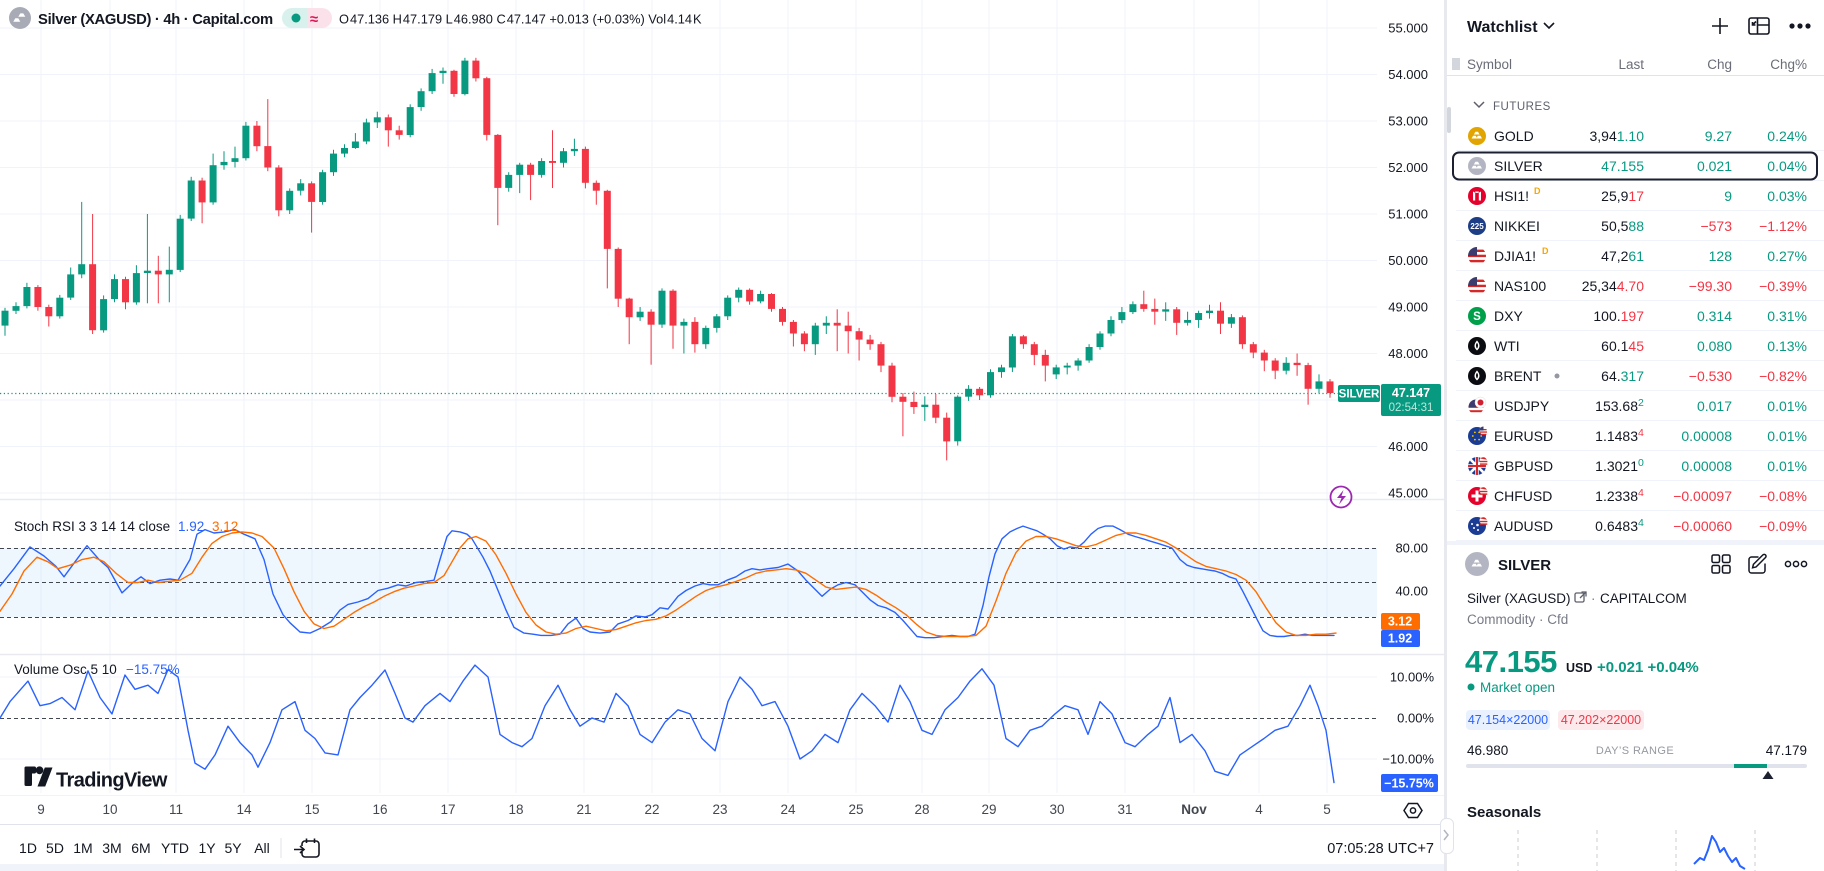 The image size is (1824, 871). I want to click on svg-text: 50.000, so click(1408, 260).